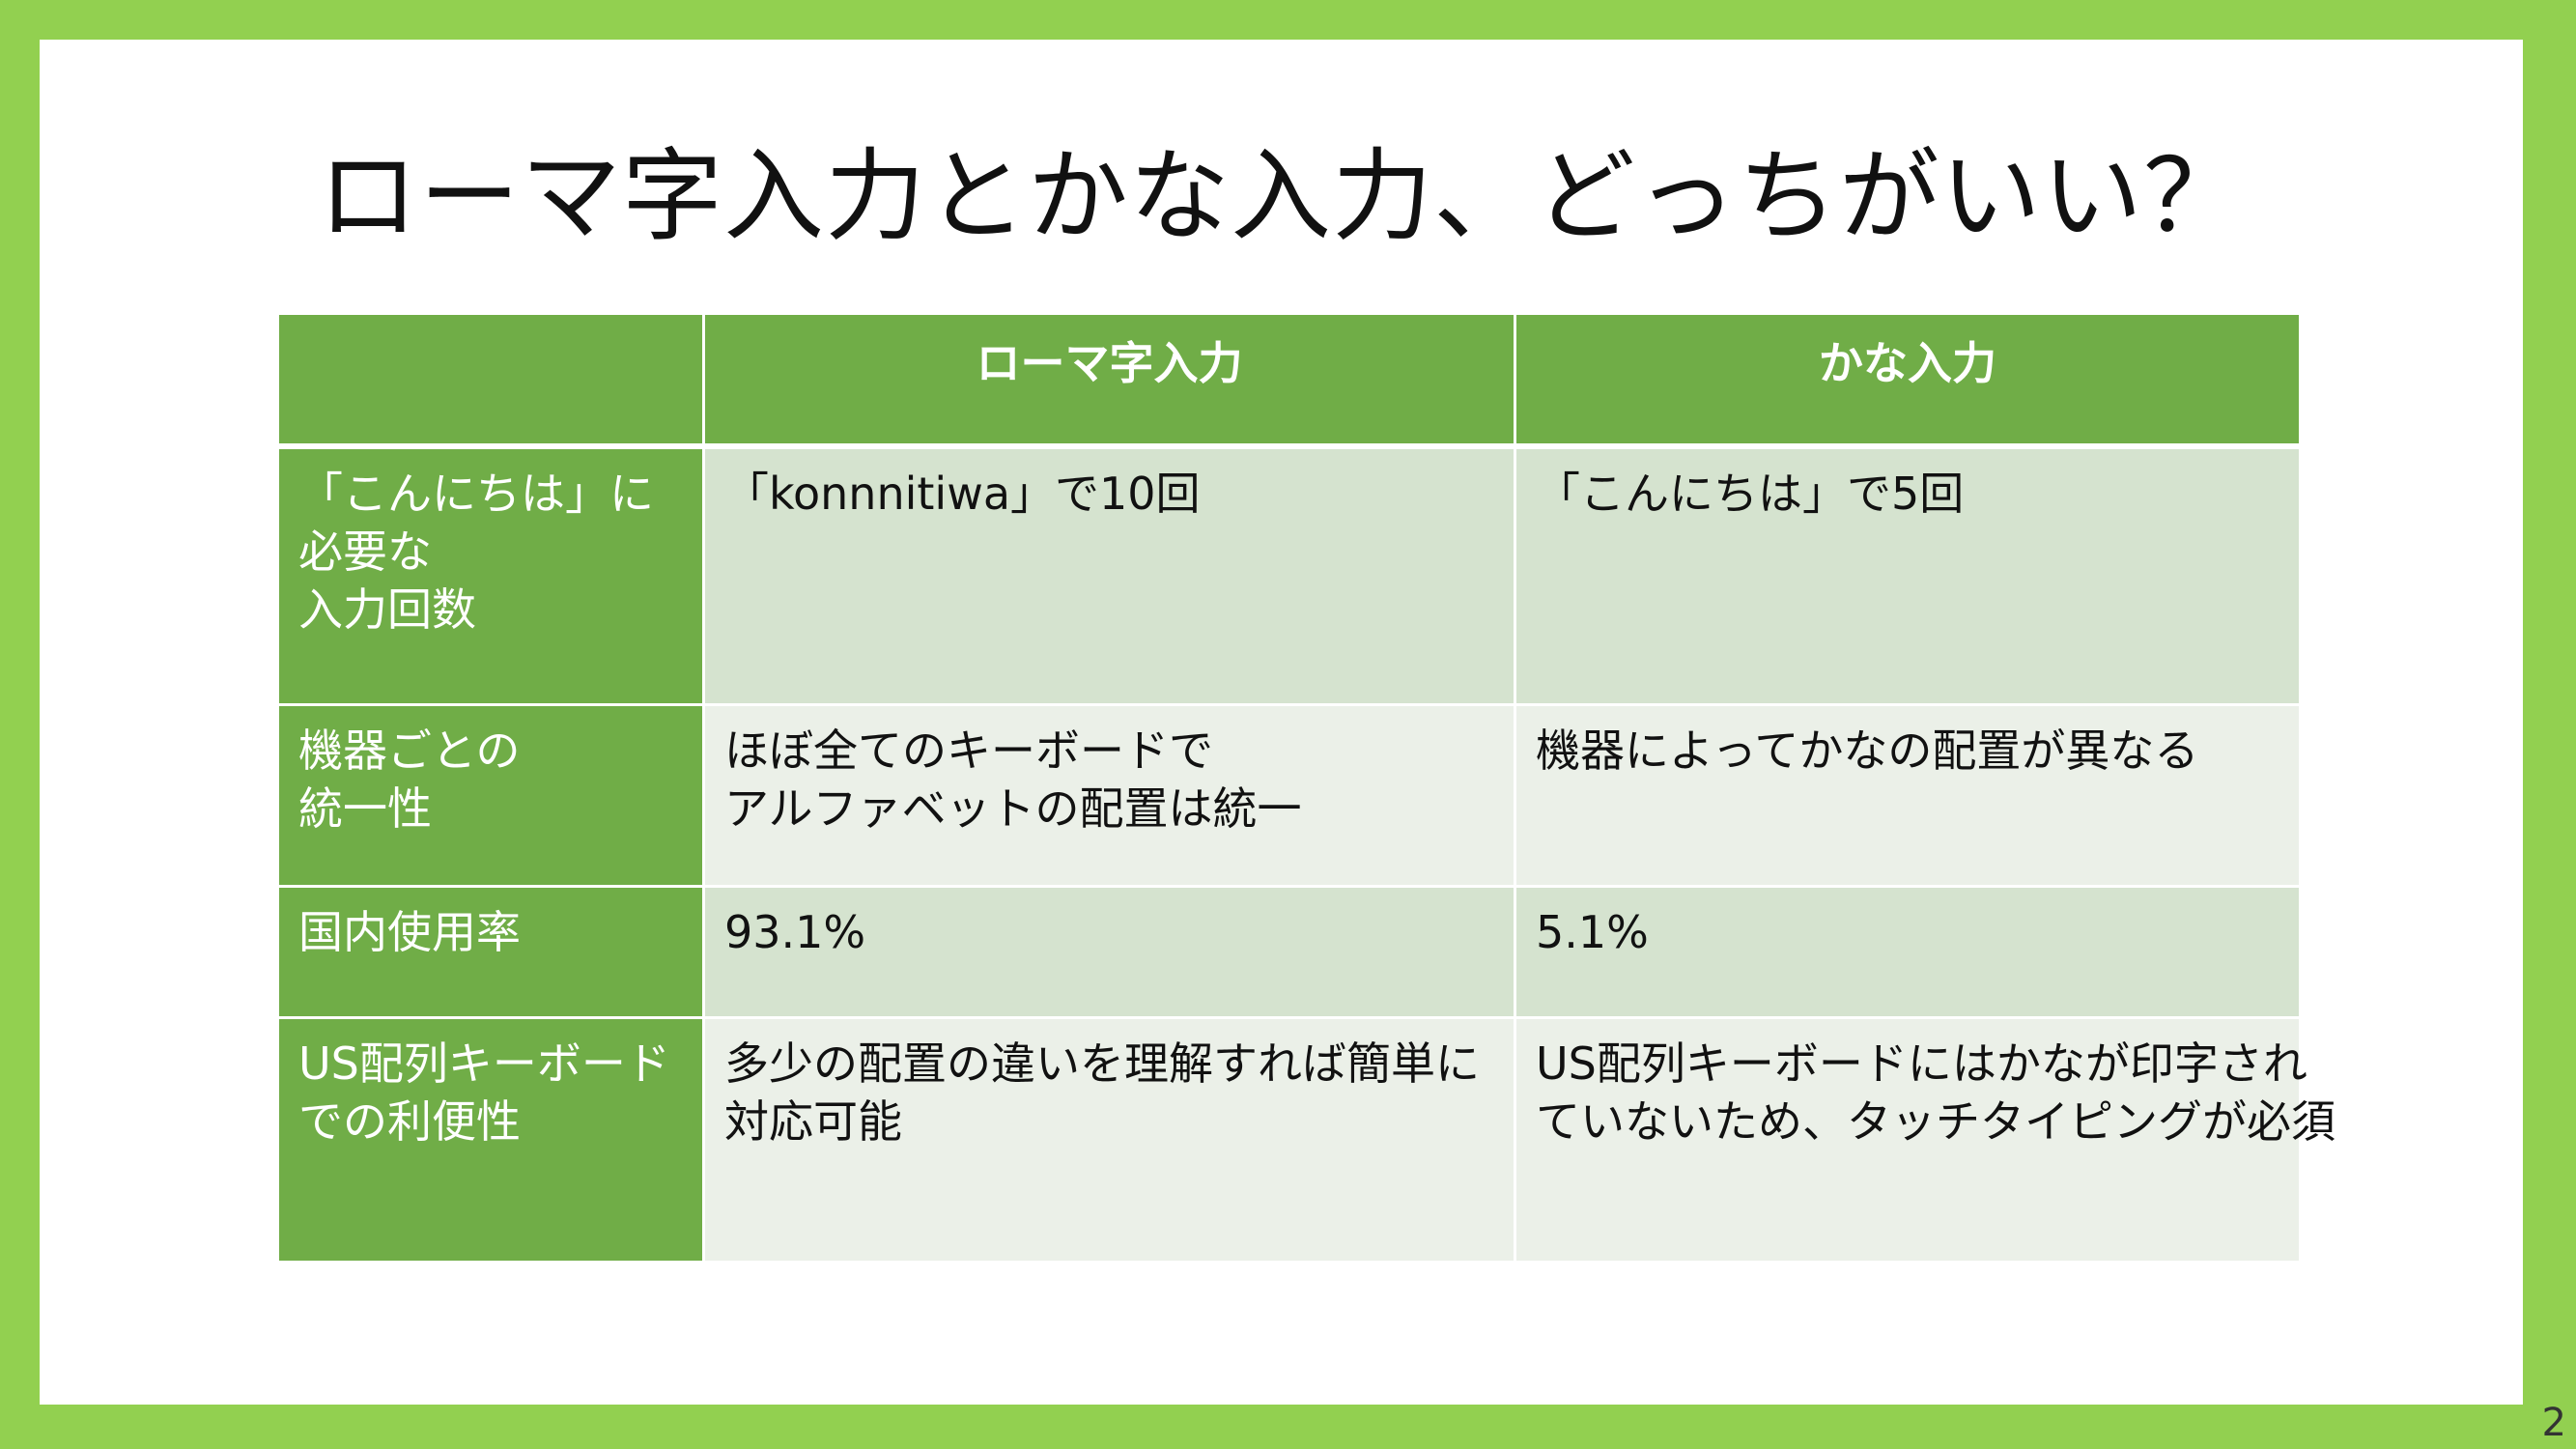  I want to click on row-label-line: 国内使用率, so click(409, 932).